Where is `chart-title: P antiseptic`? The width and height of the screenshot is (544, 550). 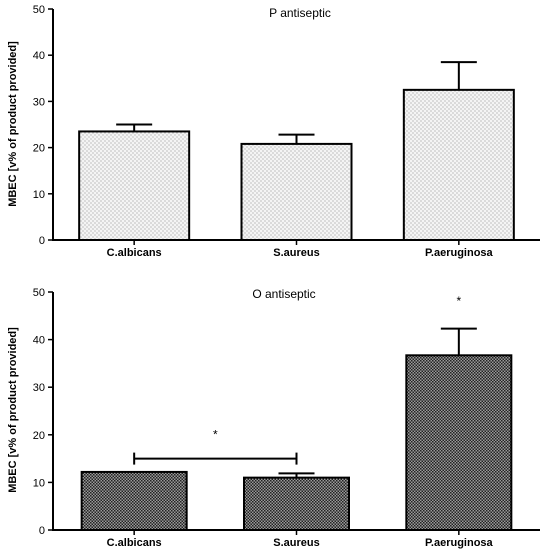 chart-title: P antiseptic is located at coordinates (300, 13).